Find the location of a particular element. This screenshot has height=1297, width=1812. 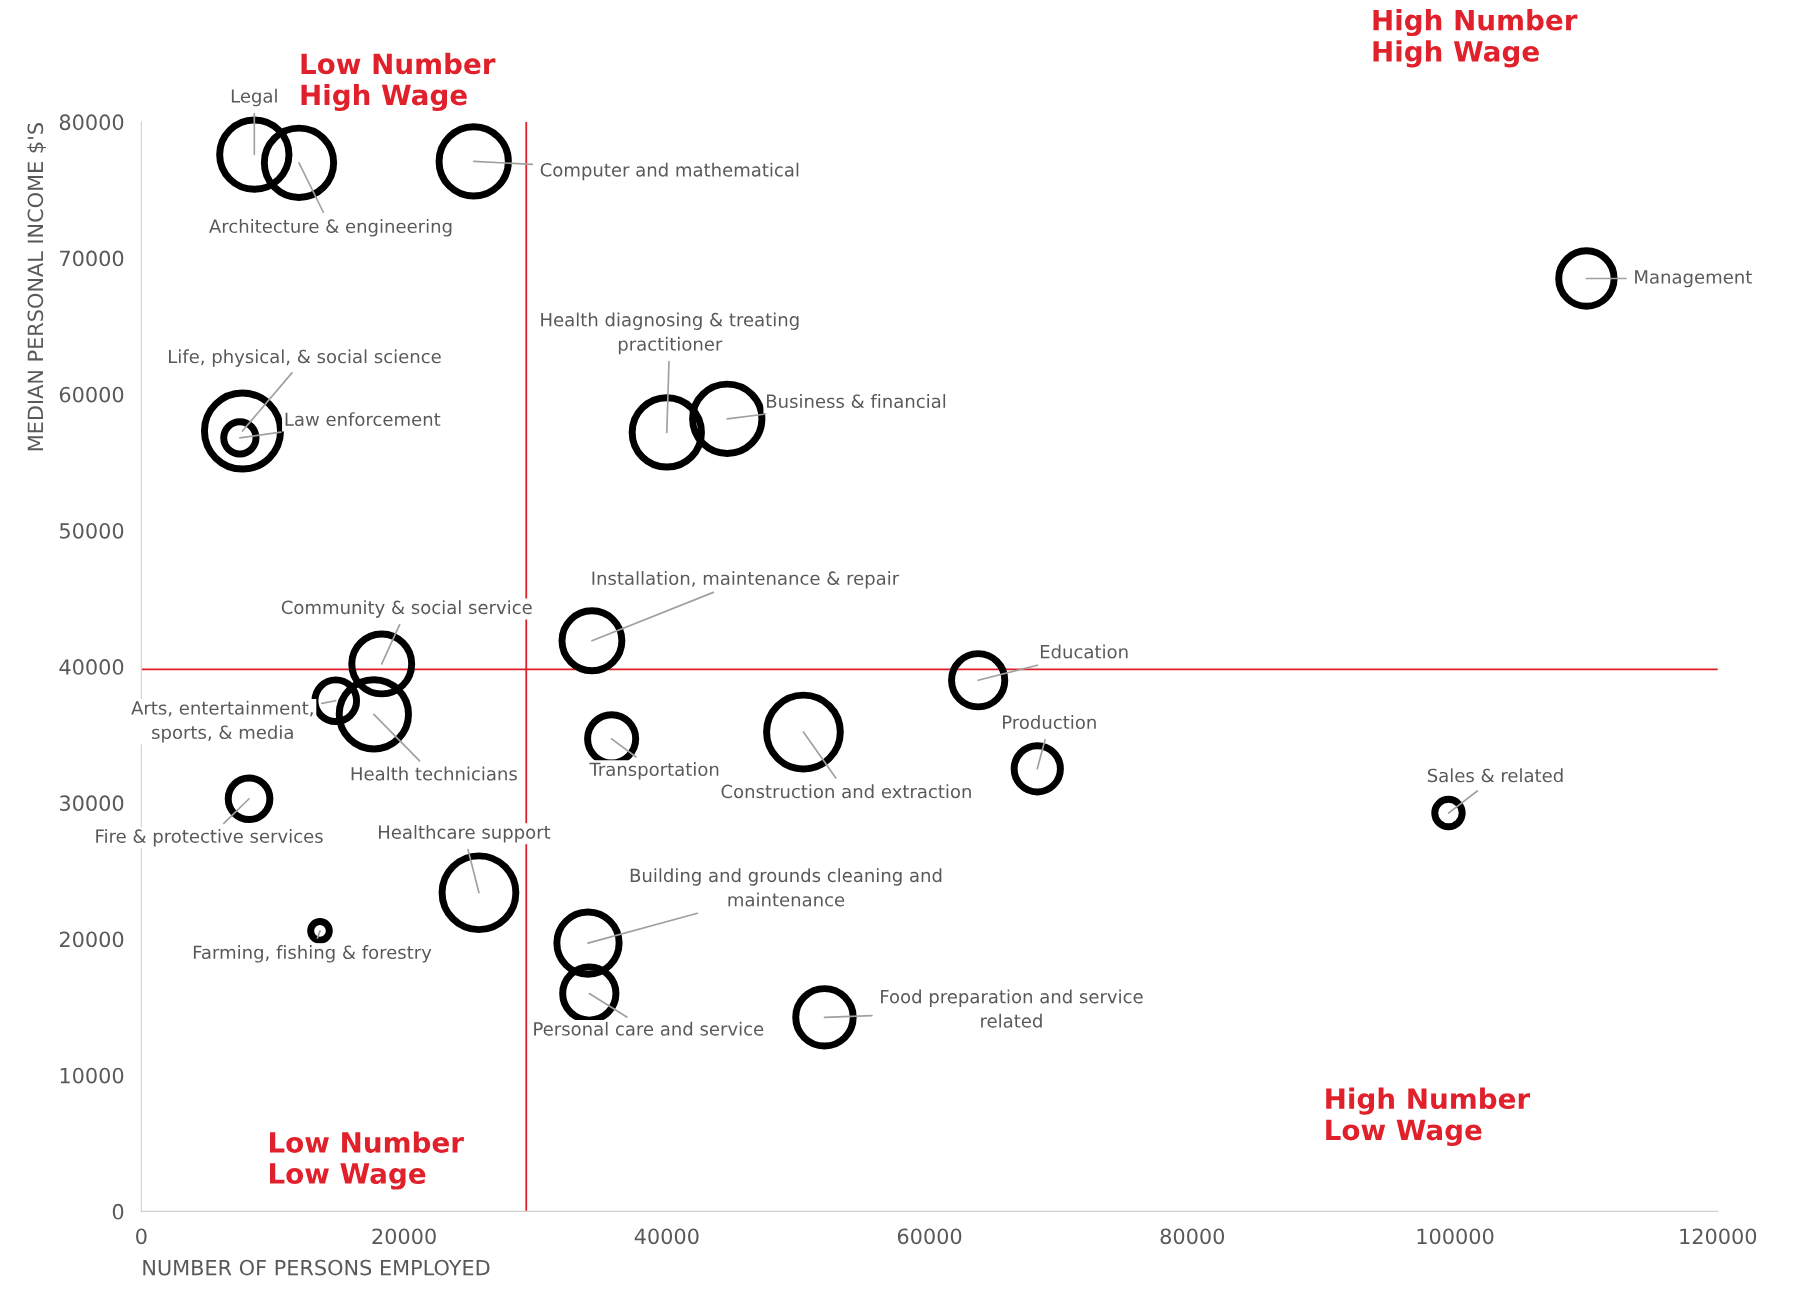

annotation: Low Number Low Wage is located at coordinates (367, 1160).